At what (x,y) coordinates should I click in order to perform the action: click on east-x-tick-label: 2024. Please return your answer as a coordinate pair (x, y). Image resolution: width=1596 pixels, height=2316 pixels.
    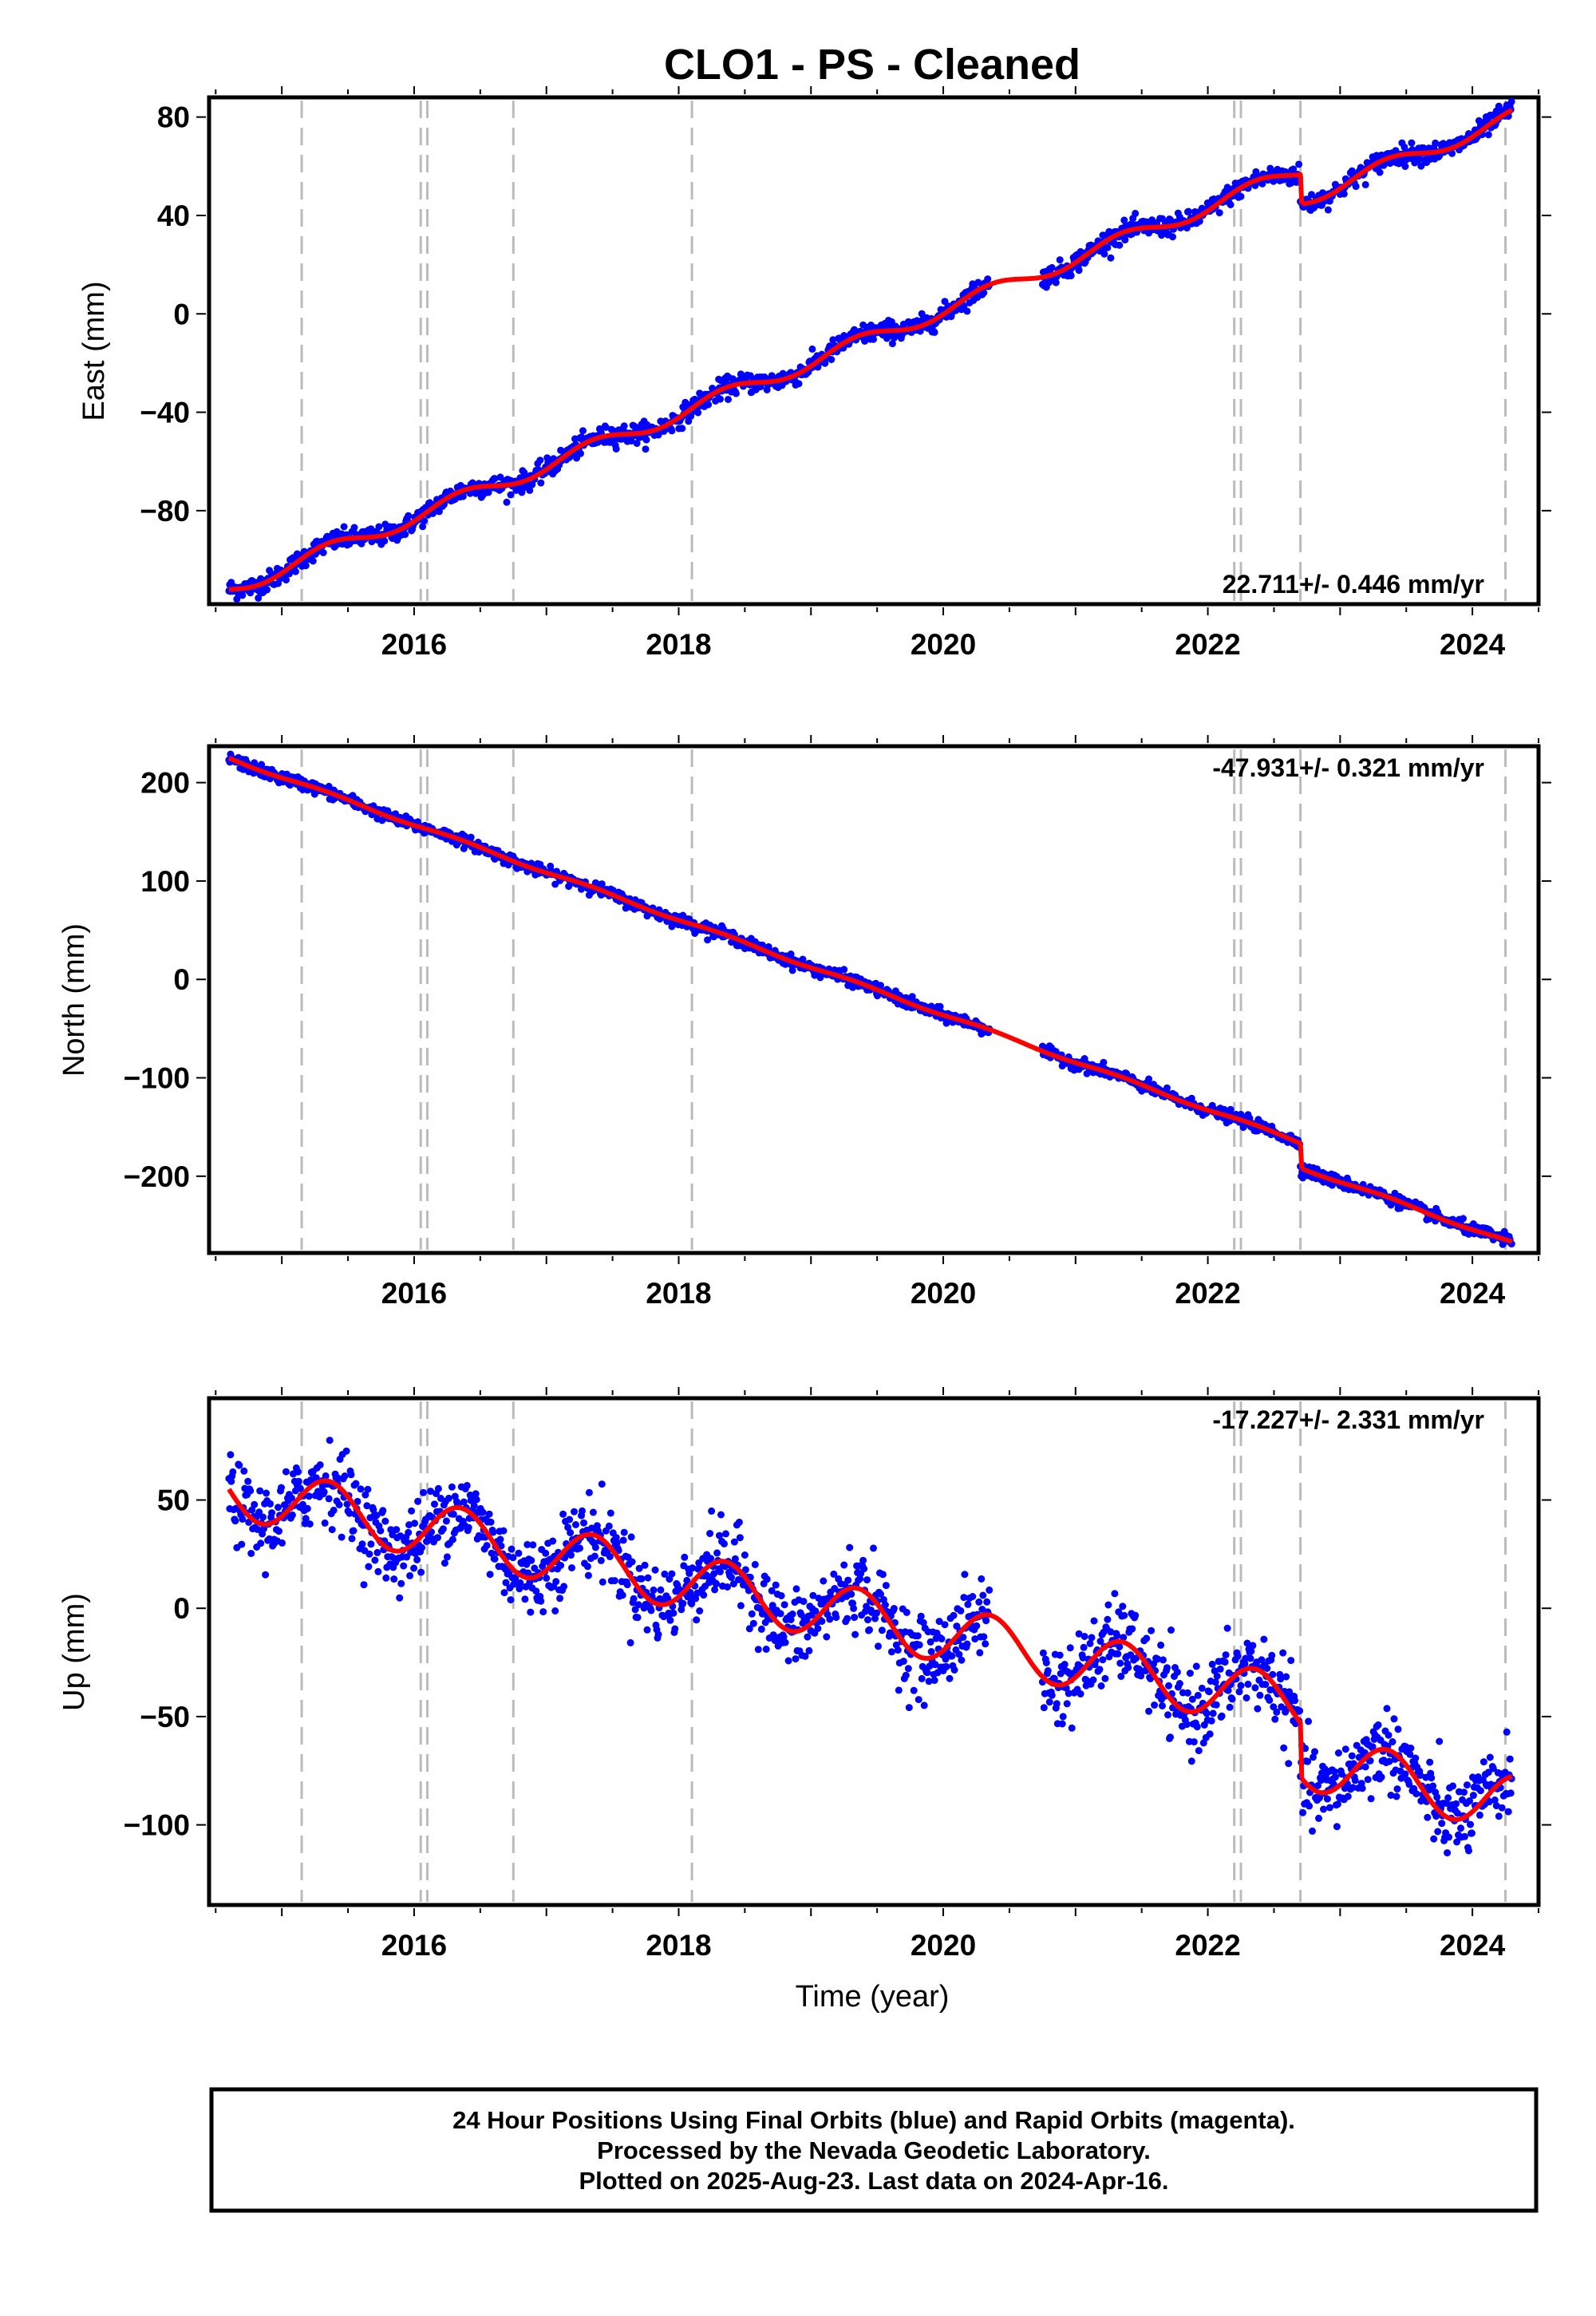
    Looking at the image, I should click on (1473, 644).